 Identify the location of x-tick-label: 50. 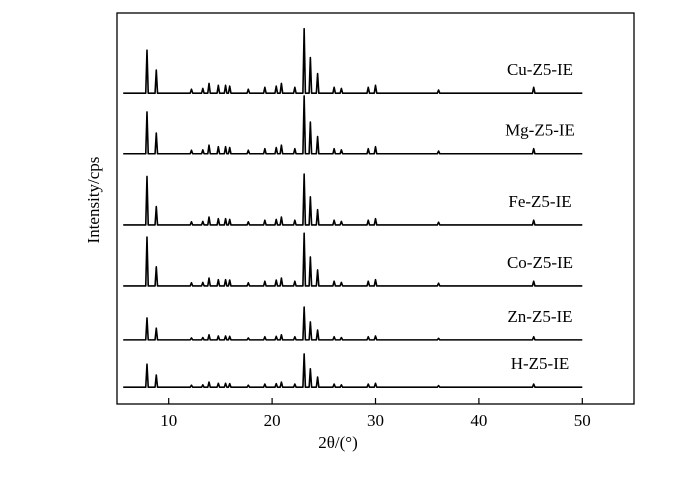
(582, 420).